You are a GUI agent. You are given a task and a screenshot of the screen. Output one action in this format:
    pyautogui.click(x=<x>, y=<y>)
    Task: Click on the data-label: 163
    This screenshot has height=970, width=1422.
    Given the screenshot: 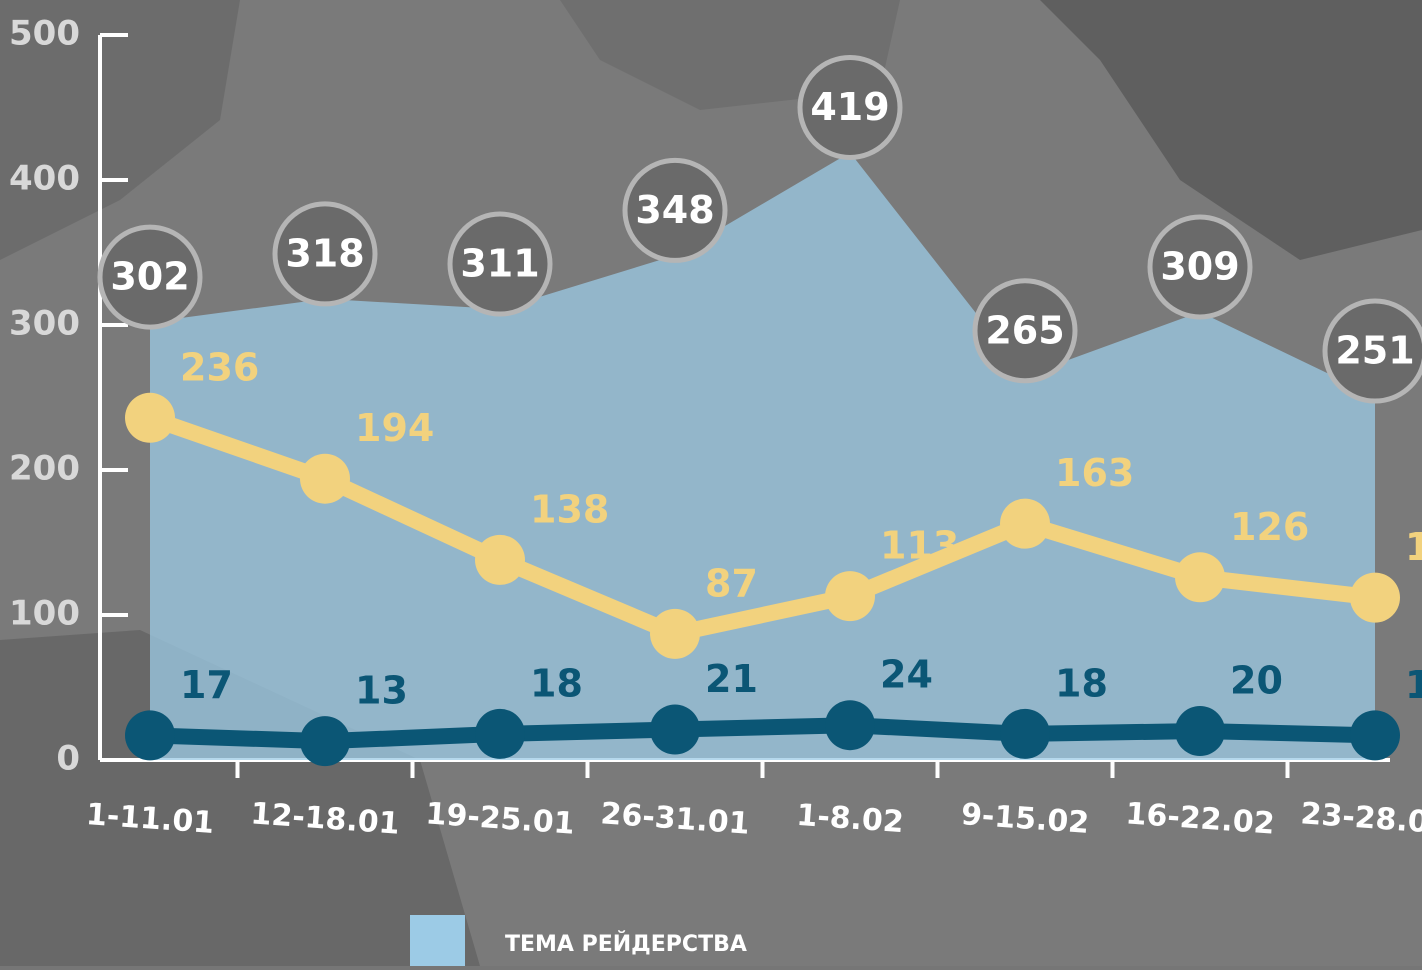 What is the action you would take?
    pyautogui.click(x=1094, y=473)
    